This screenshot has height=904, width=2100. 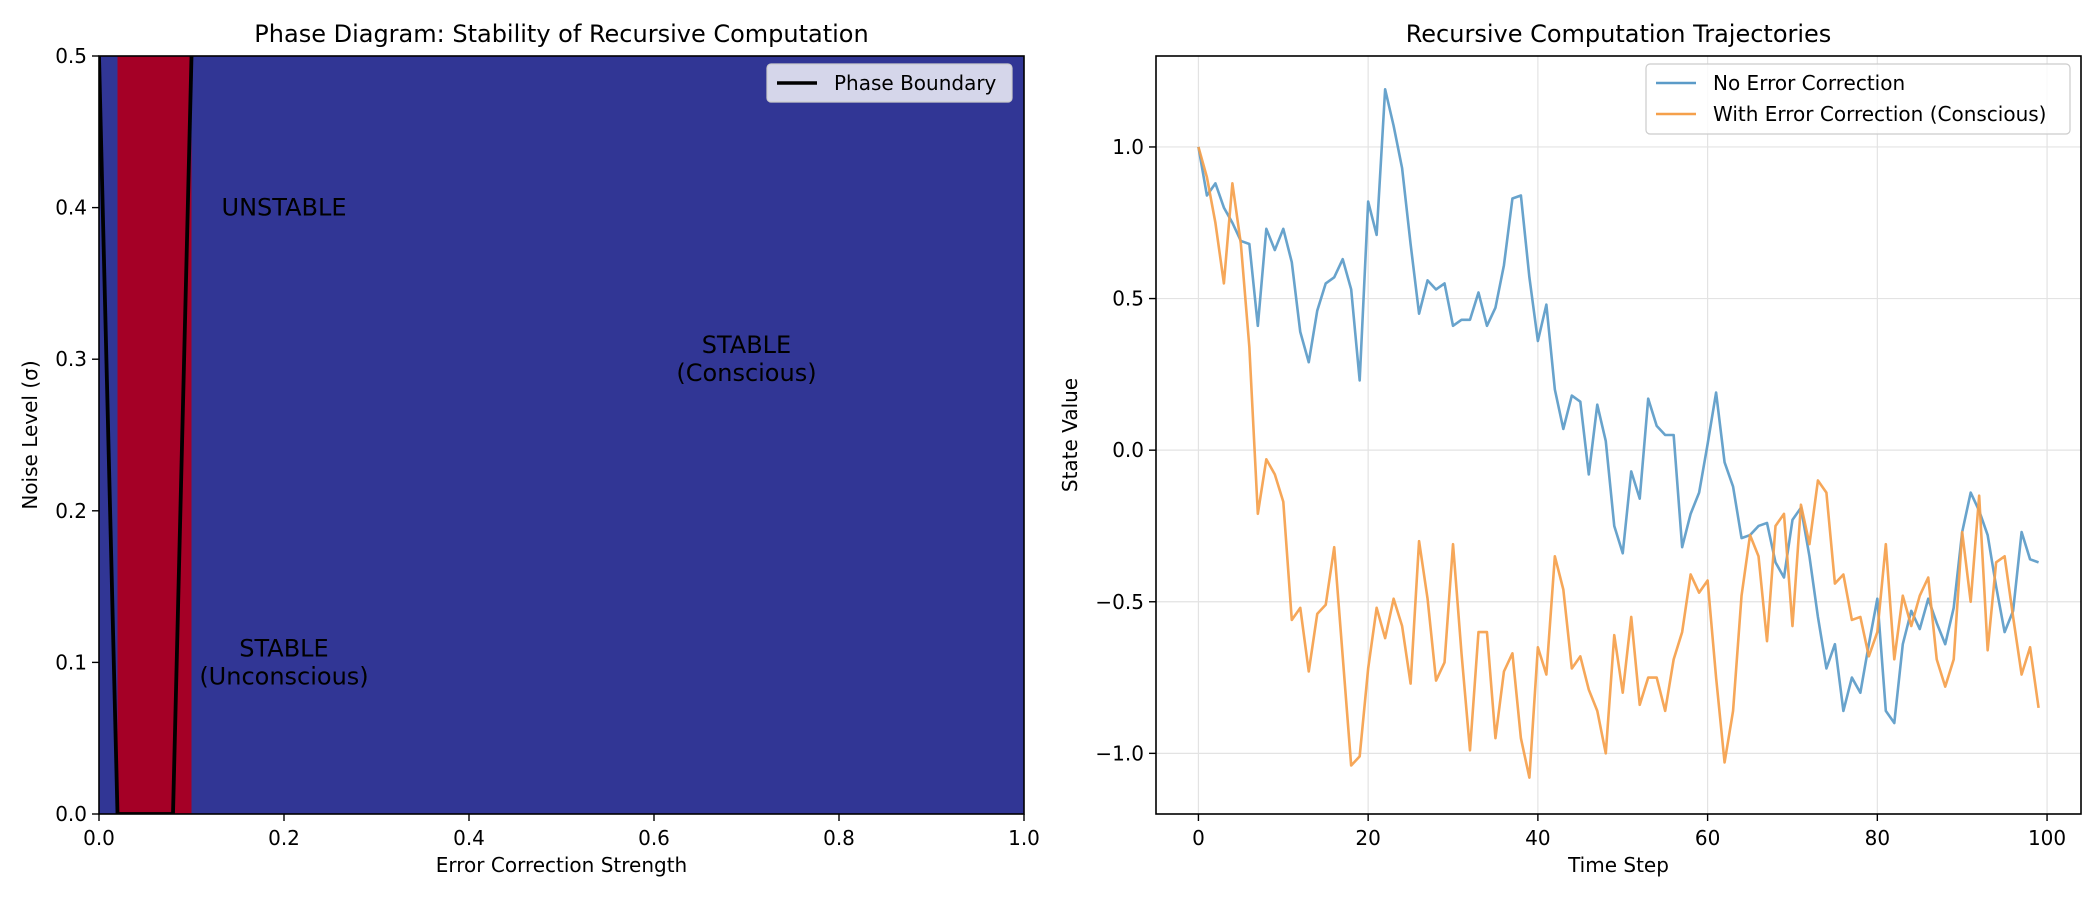 What do you see at coordinates (1707, 838) in the screenshot?
I see `x-tick-label: 60` at bounding box center [1707, 838].